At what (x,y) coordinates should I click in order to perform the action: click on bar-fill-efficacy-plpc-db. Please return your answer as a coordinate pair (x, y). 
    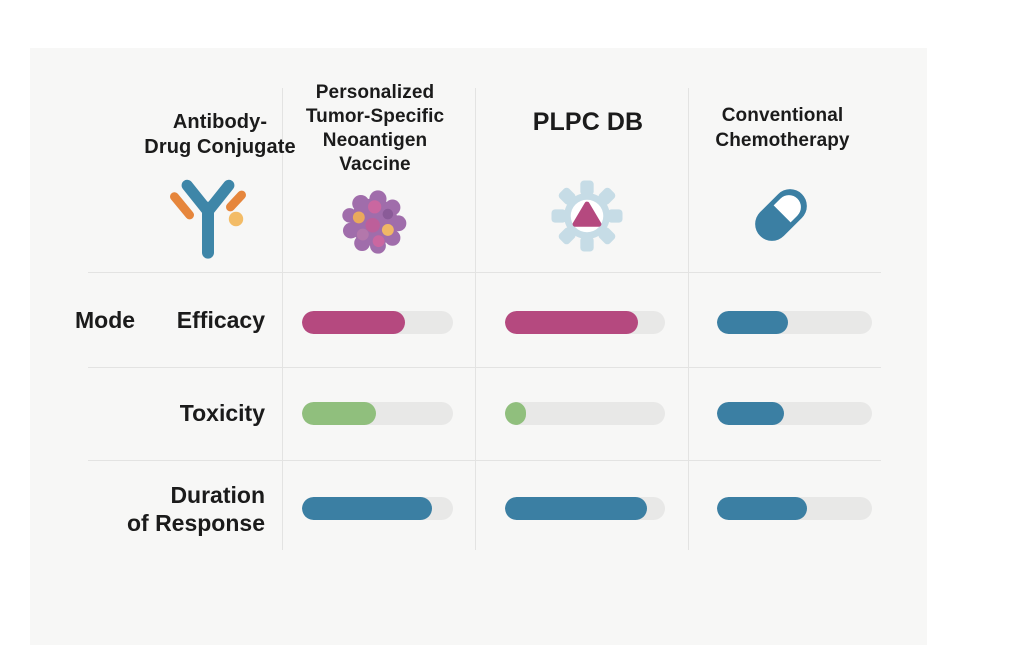
    Looking at the image, I should click on (571, 322).